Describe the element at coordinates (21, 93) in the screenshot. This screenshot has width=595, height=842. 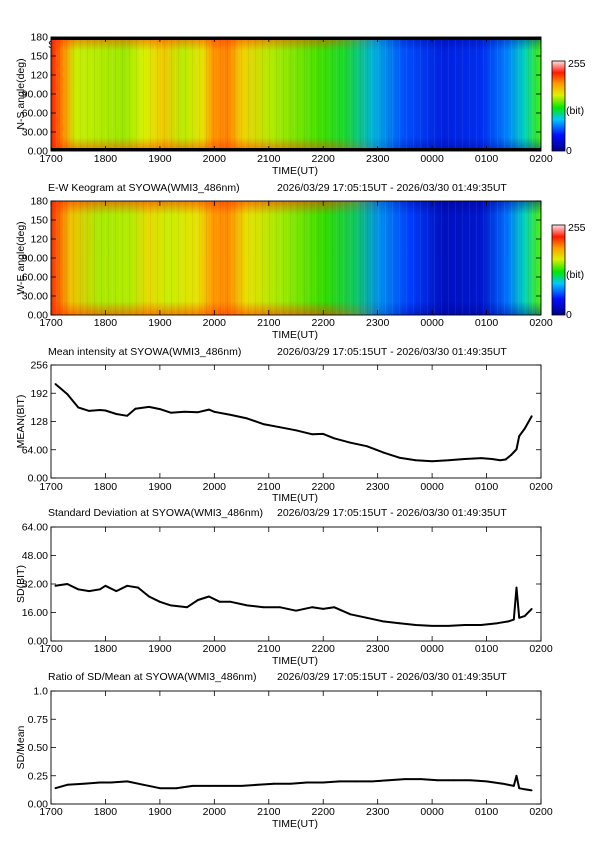
I see `y-axis-label: N-S angle(deg)` at that location.